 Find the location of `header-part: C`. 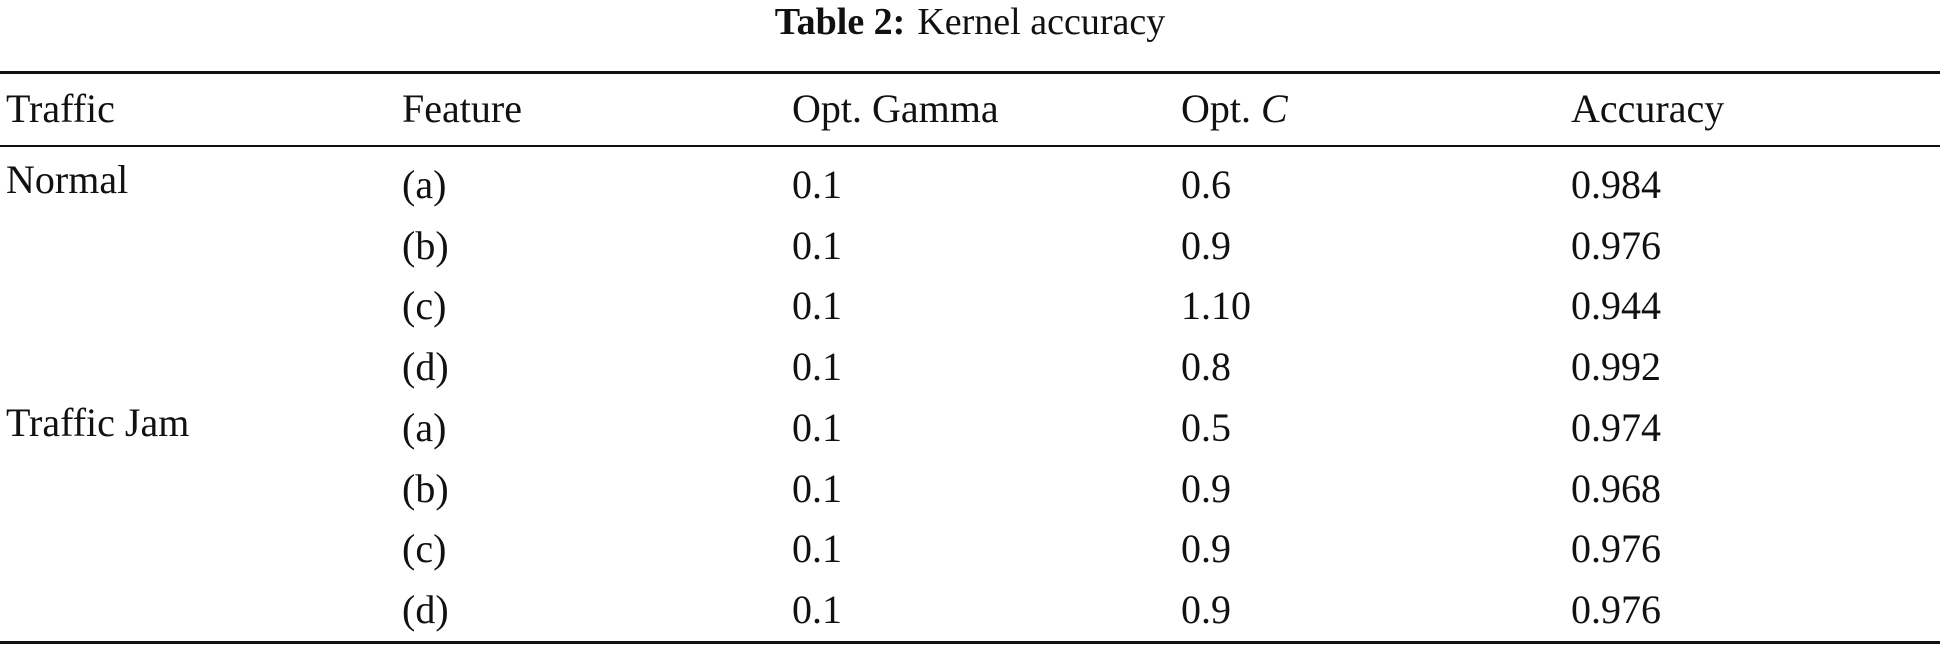

header-part: C is located at coordinates (1274, 108).